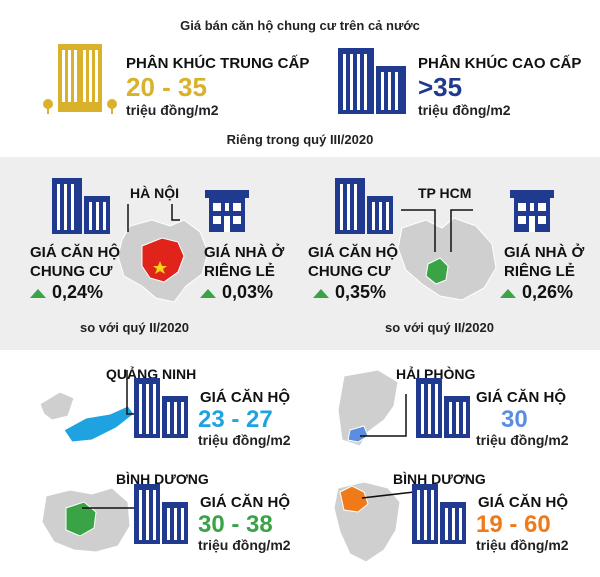  Describe the element at coordinates (522, 440) in the screenshot. I see `province-2-unit: triệu đồng/m2` at that location.